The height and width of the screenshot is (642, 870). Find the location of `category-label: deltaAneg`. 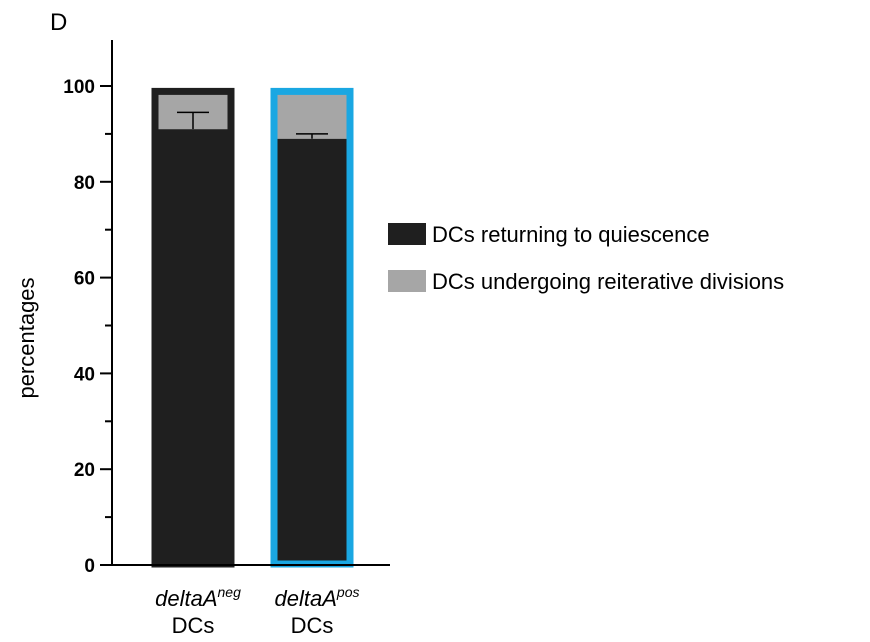

category-label: deltaAneg is located at coordinates (198, 597).